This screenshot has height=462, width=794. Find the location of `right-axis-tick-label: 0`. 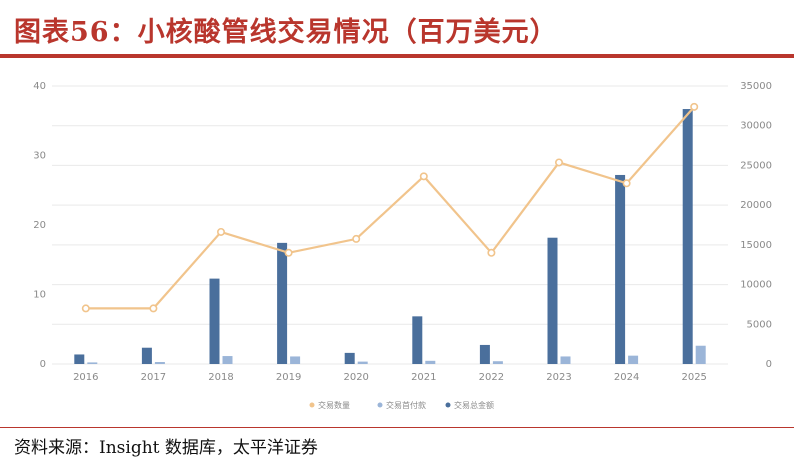

right-axis-tick-label: 0 is located at coordinates (769, 364).